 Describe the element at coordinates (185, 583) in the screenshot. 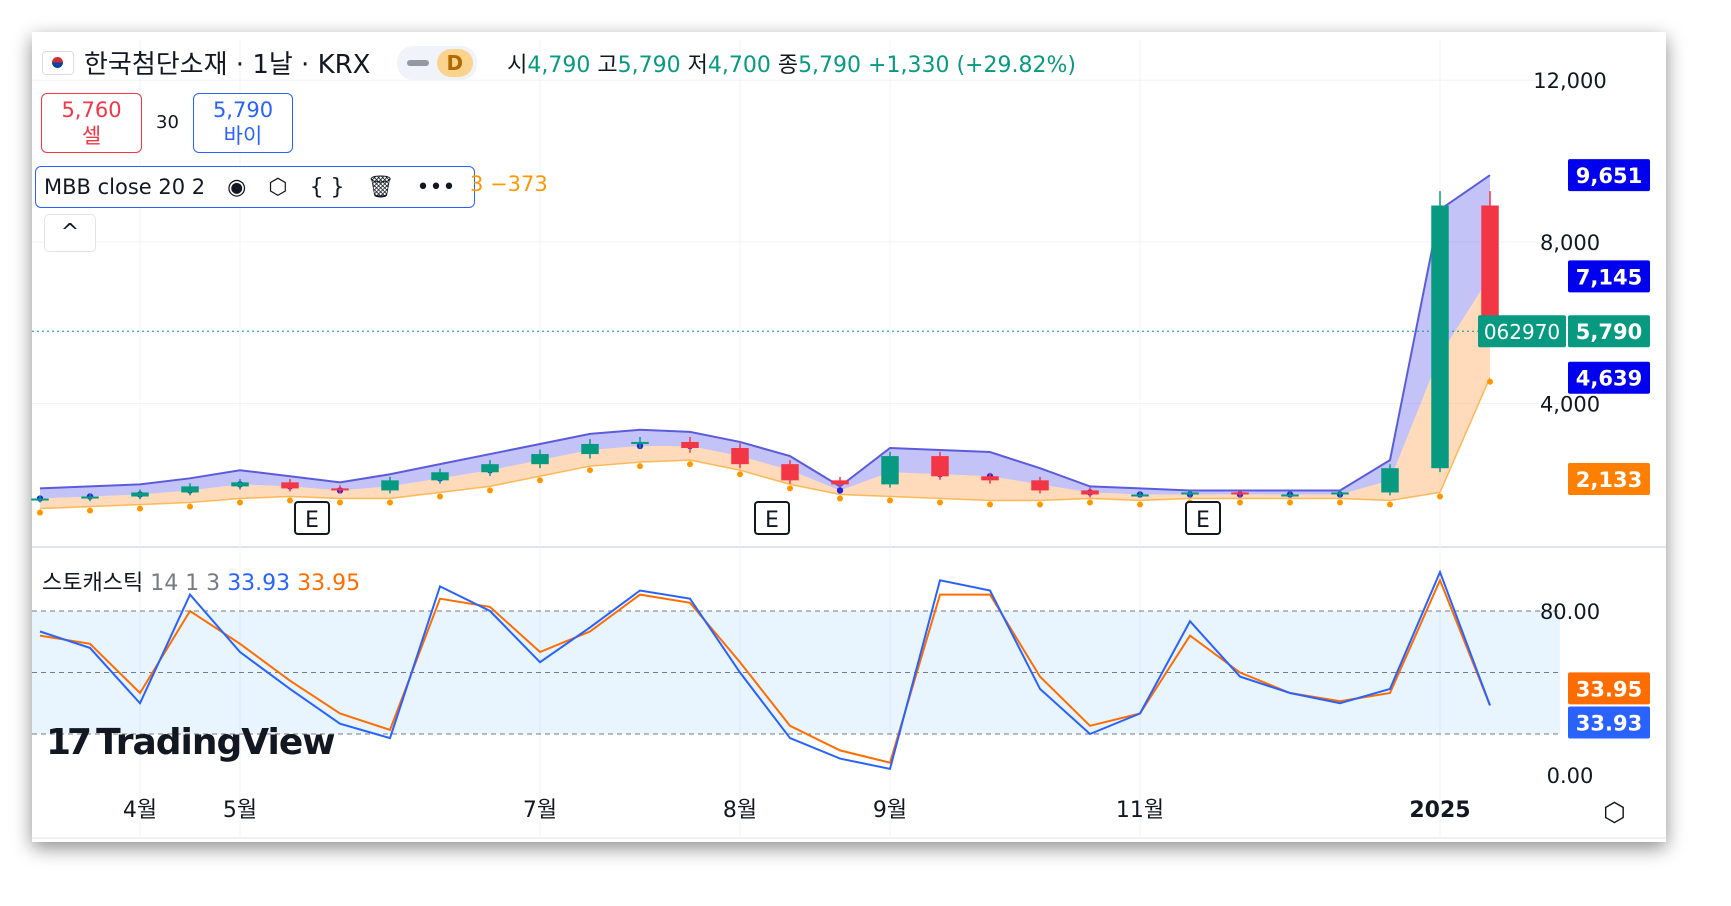

I see `stoch-params: 14 1 3` at that location.